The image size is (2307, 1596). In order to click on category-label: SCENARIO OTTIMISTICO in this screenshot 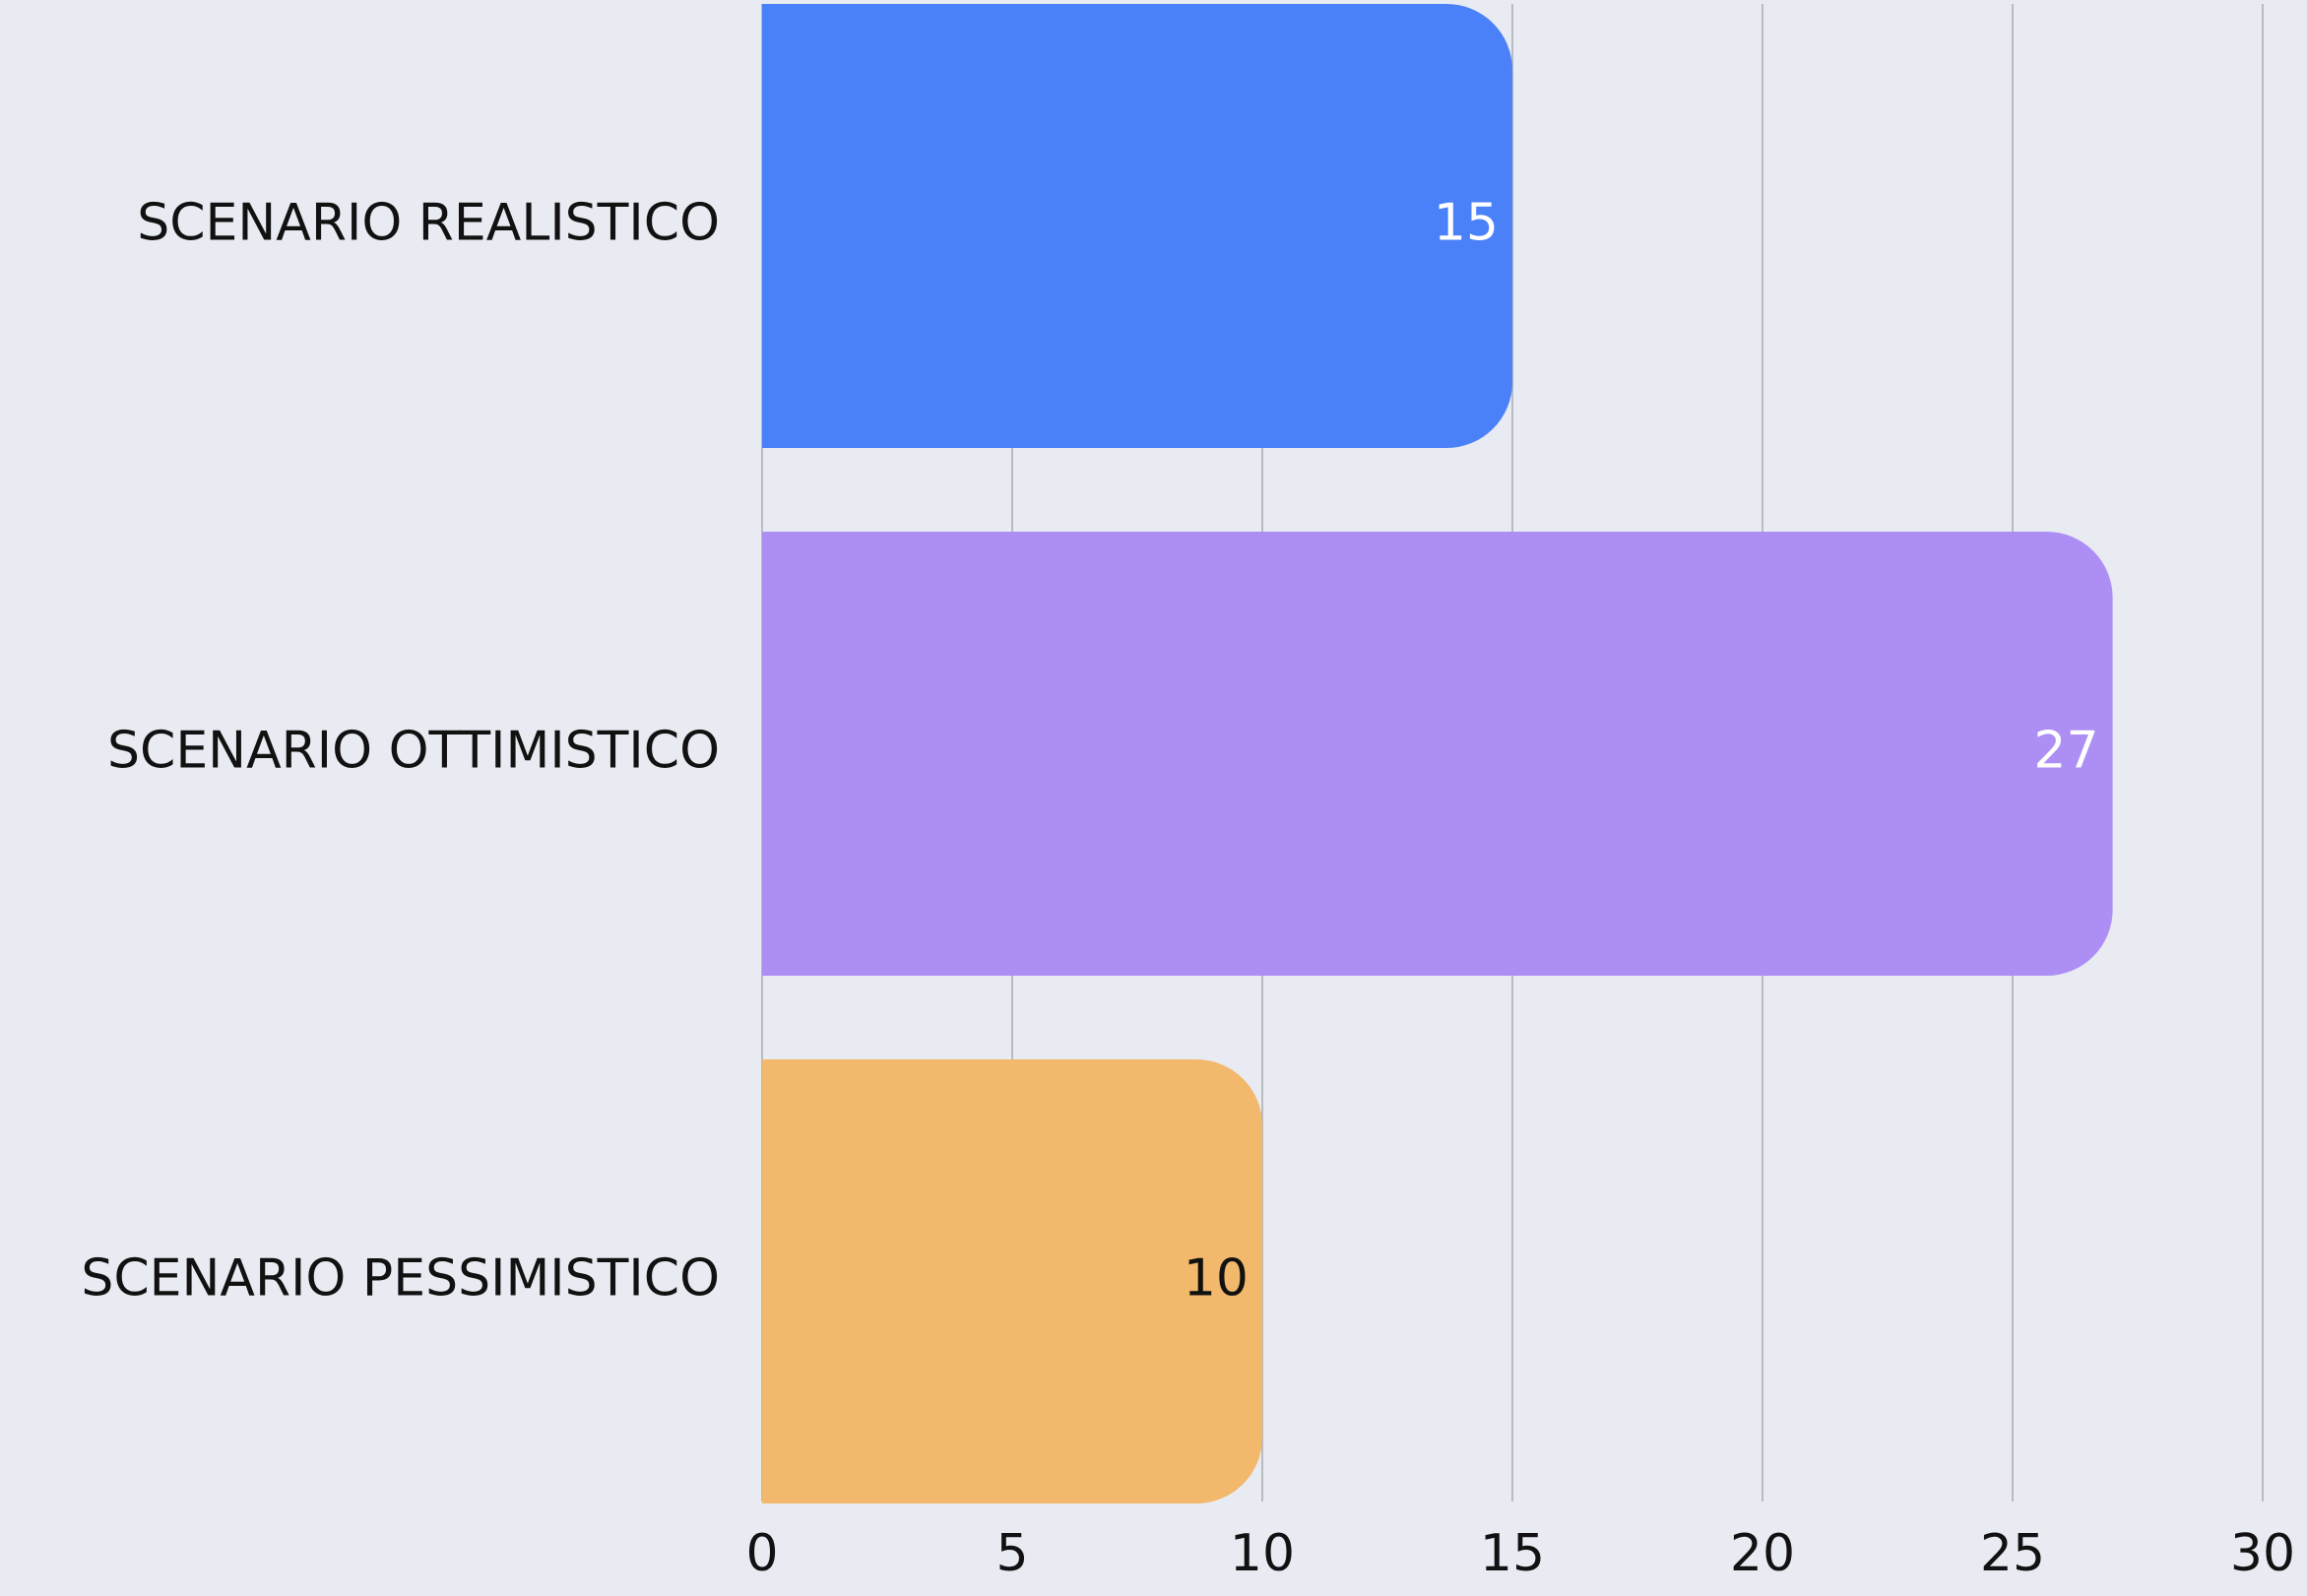, I will do `click(413, 751)`.